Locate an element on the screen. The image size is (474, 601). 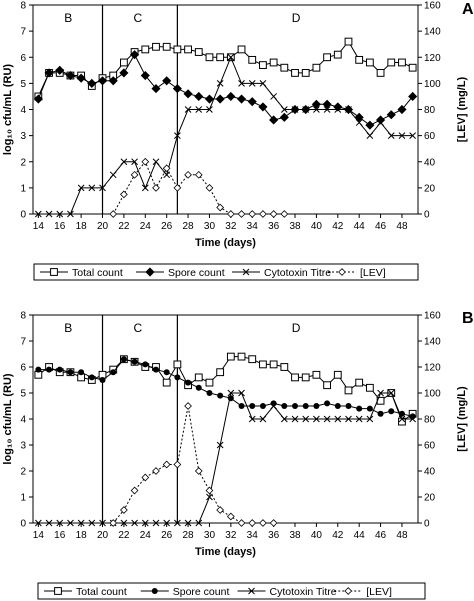
y-tick-label: 7 is located at coordinates (23, 342).